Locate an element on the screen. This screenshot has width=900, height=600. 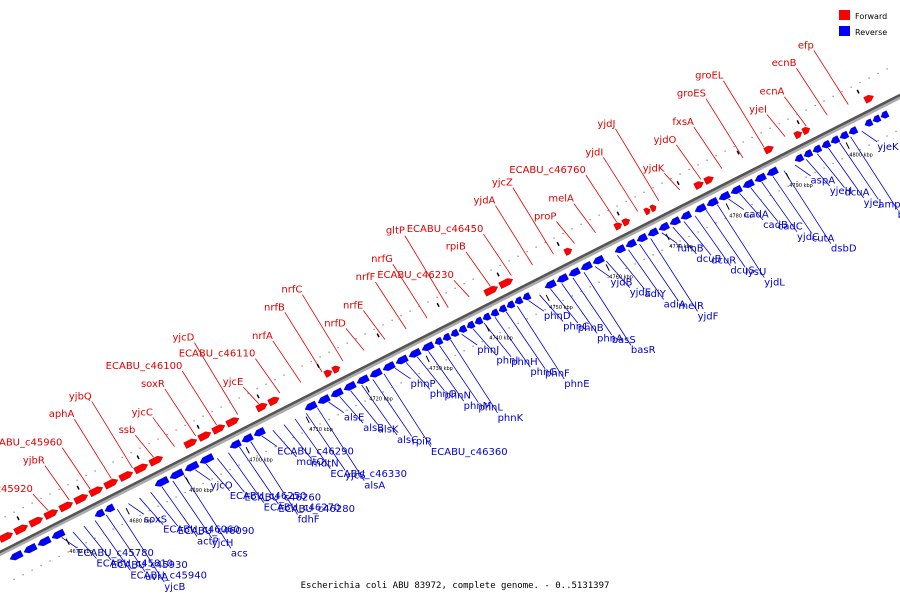
gene-label-cutA: cutA is located at coordinates (823, 238).